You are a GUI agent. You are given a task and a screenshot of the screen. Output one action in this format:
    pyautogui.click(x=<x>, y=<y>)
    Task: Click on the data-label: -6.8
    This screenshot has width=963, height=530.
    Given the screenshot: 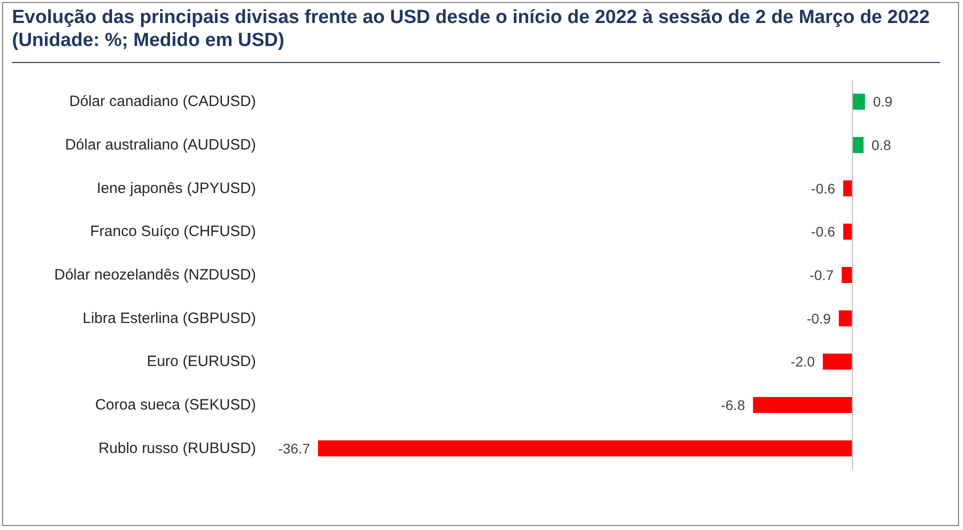 What is the action you would take?
    pyautogui.click(x=733, y=405)
    